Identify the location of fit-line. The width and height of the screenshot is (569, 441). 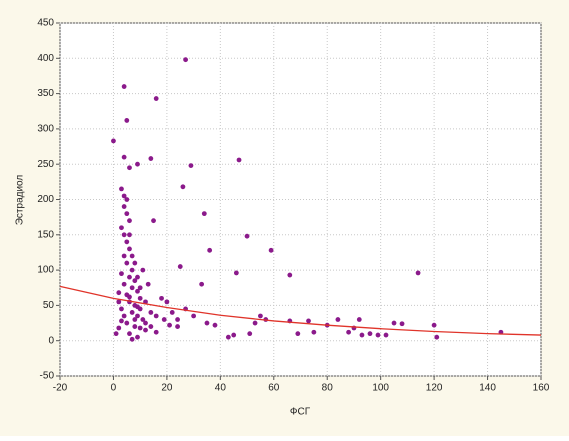
(300, 310).